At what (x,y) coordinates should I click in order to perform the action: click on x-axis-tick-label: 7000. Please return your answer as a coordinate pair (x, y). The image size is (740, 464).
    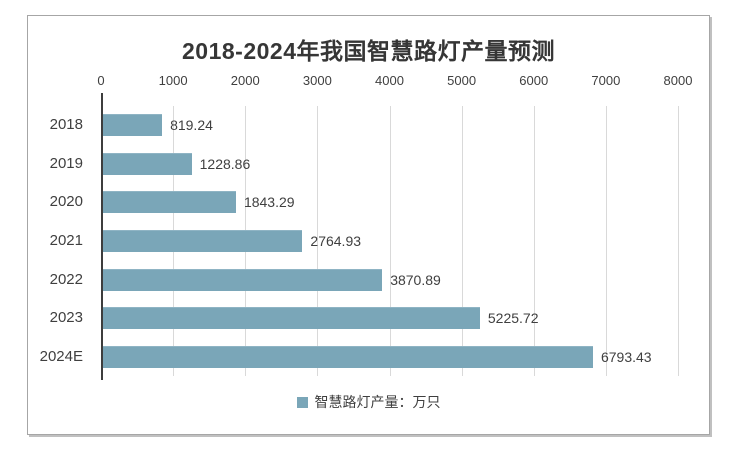
    Looking at the image, I should click on (606, 80).